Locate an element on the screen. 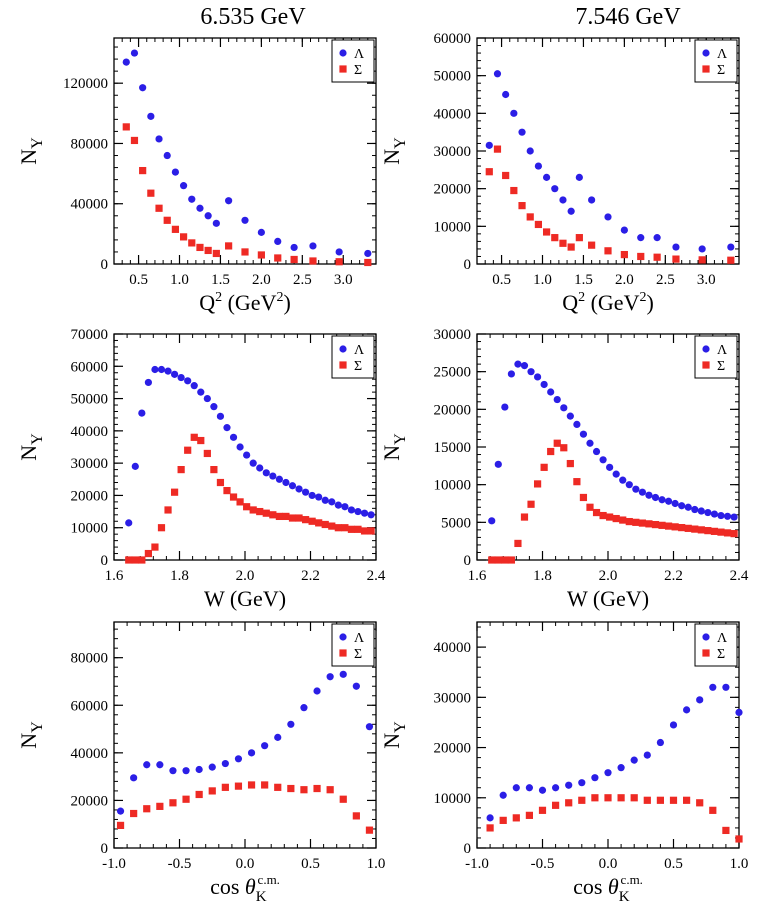  x-tick-label: 2.4 is located at coordinates (739, 576).